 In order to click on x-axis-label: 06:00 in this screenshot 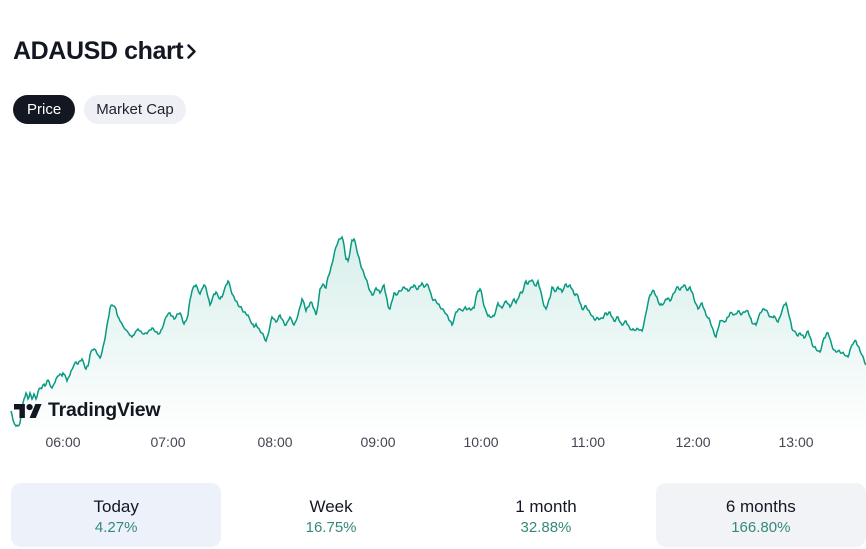, I will do `click(63, 442)`.